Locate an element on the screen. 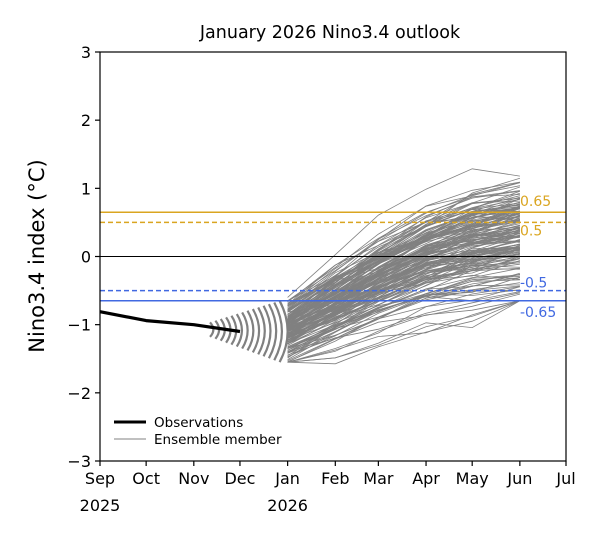 Image resolution: width=600 pixels, height=540 pixels. y-tick-label: 0 is located at coordinates (86, 257).